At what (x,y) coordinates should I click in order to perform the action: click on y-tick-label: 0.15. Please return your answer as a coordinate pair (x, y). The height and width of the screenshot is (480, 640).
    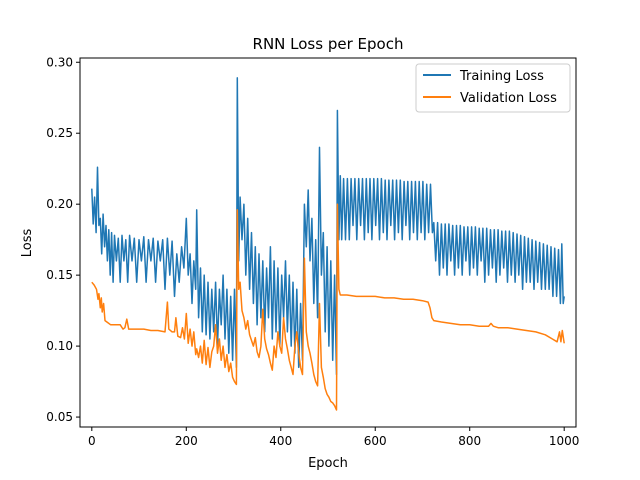
    Looking at the image, I should click on (59, 275).